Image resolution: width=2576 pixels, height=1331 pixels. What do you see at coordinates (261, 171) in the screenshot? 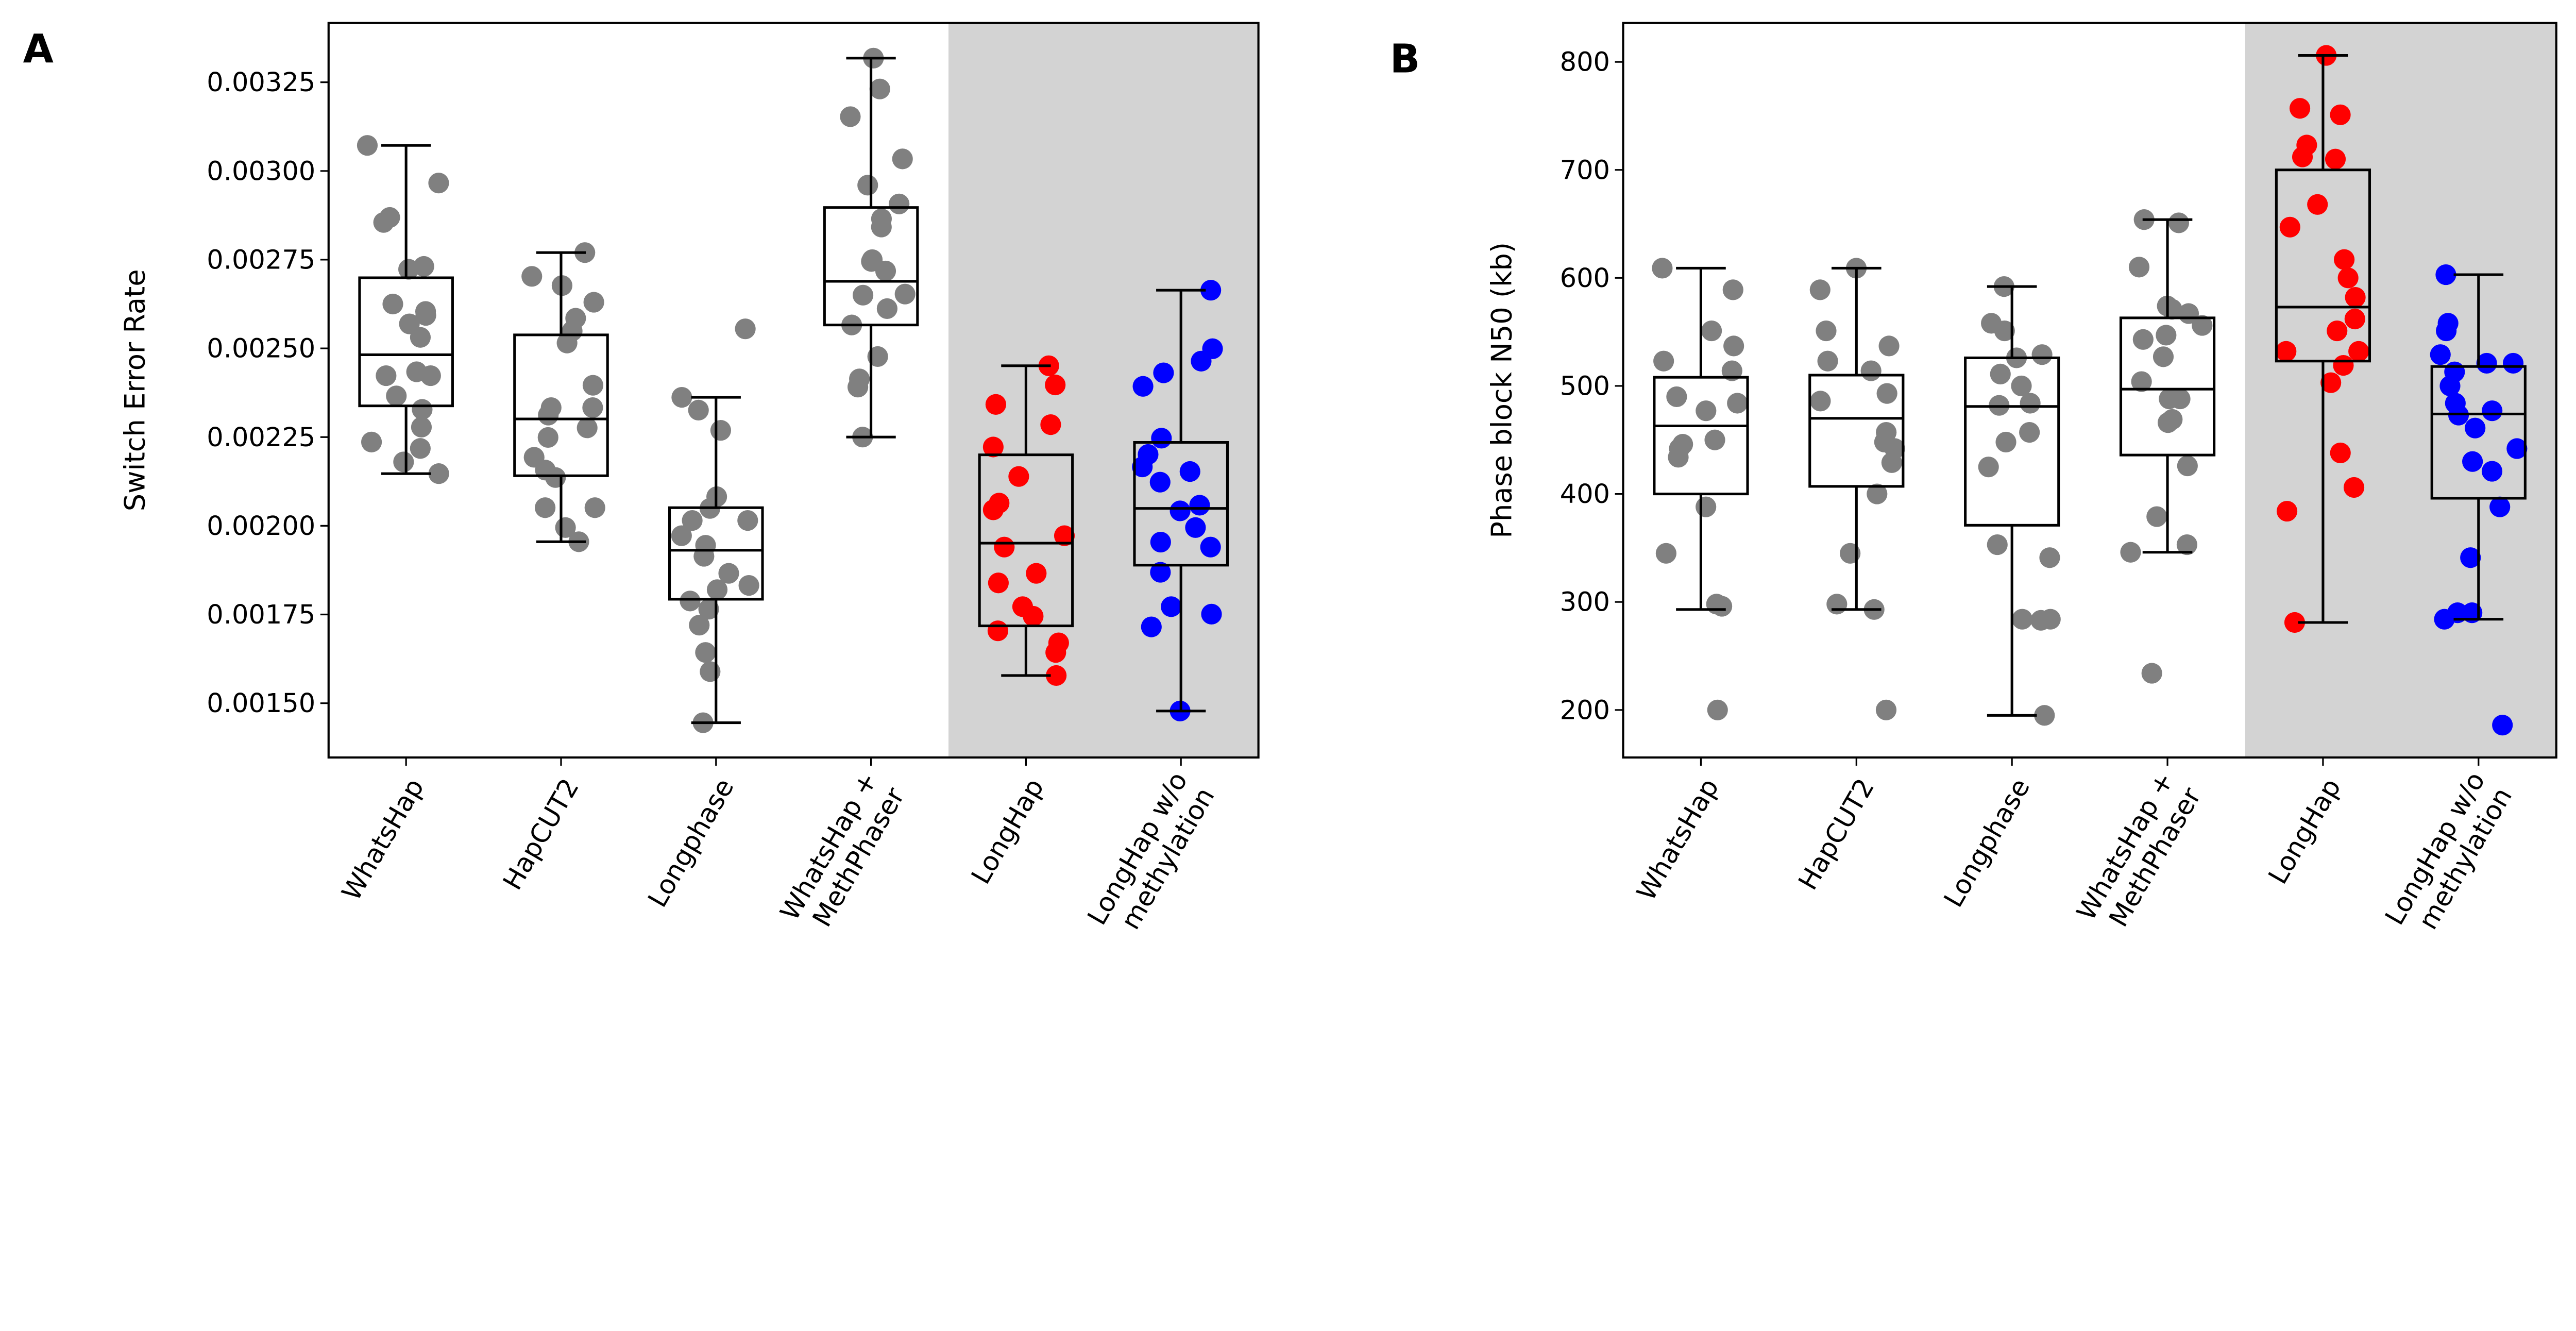
I see `y-tick-label: 0.00300` at bounding box center [261, 171].